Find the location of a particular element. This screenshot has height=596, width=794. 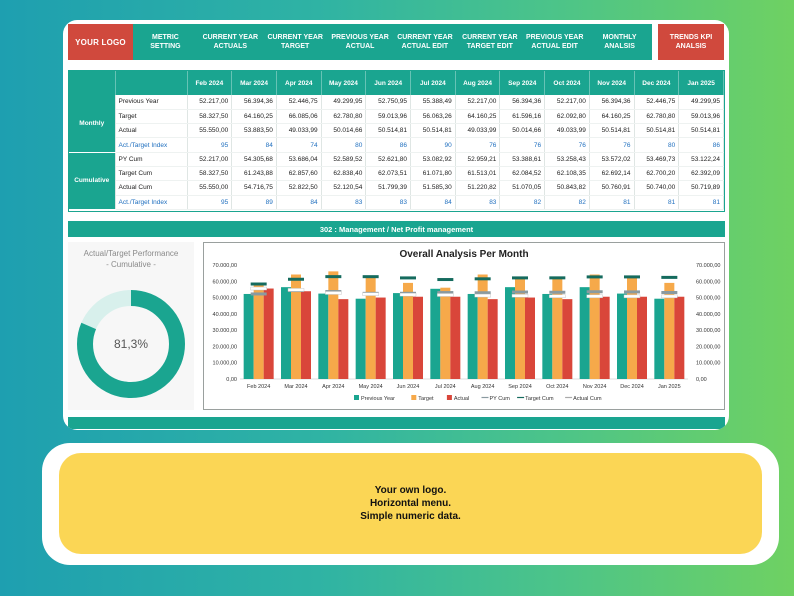

table-cell: 81 is located at coordinates (657, 202).